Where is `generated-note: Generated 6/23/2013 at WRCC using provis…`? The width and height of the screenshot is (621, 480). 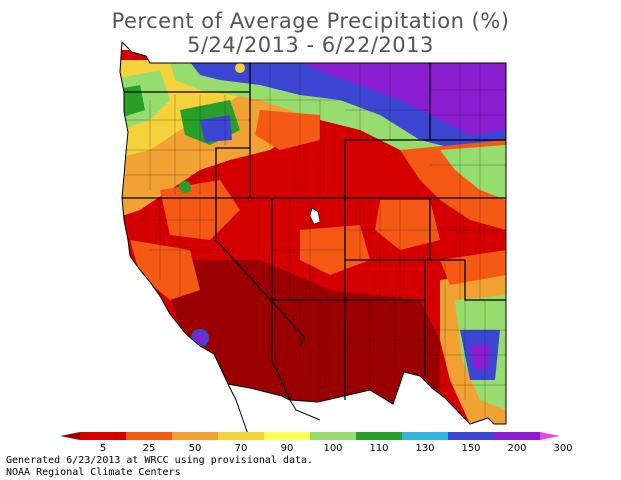 generated-note: Generated 6/23/2013 at WRCC using provis… is located at coordinates (160, 460).